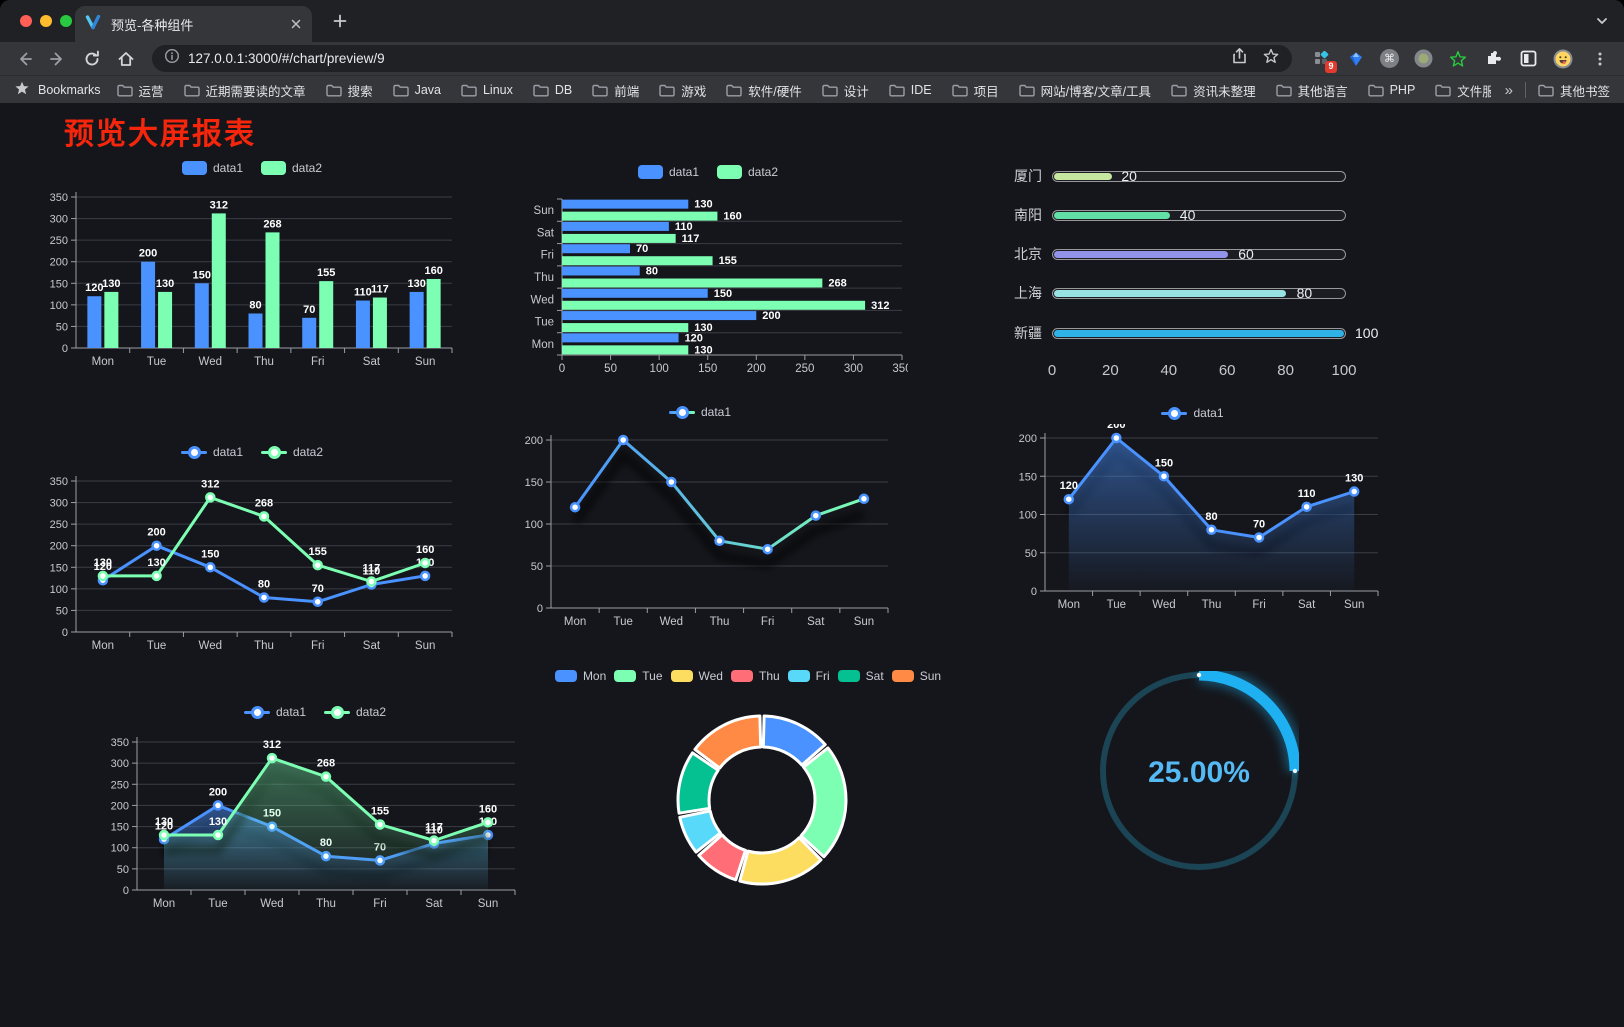  I want to click on extension-avatar-icon, so click(1423, 59).